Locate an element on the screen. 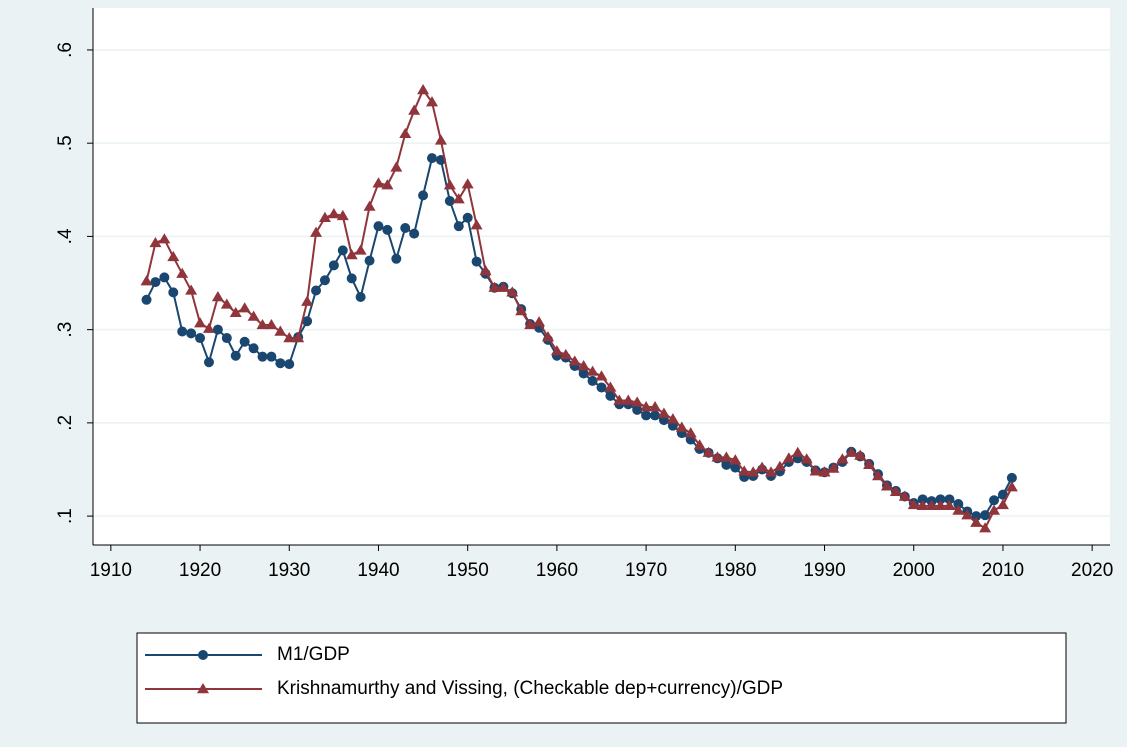  y-tick-label: .3 is located at coordinates (65, 330).